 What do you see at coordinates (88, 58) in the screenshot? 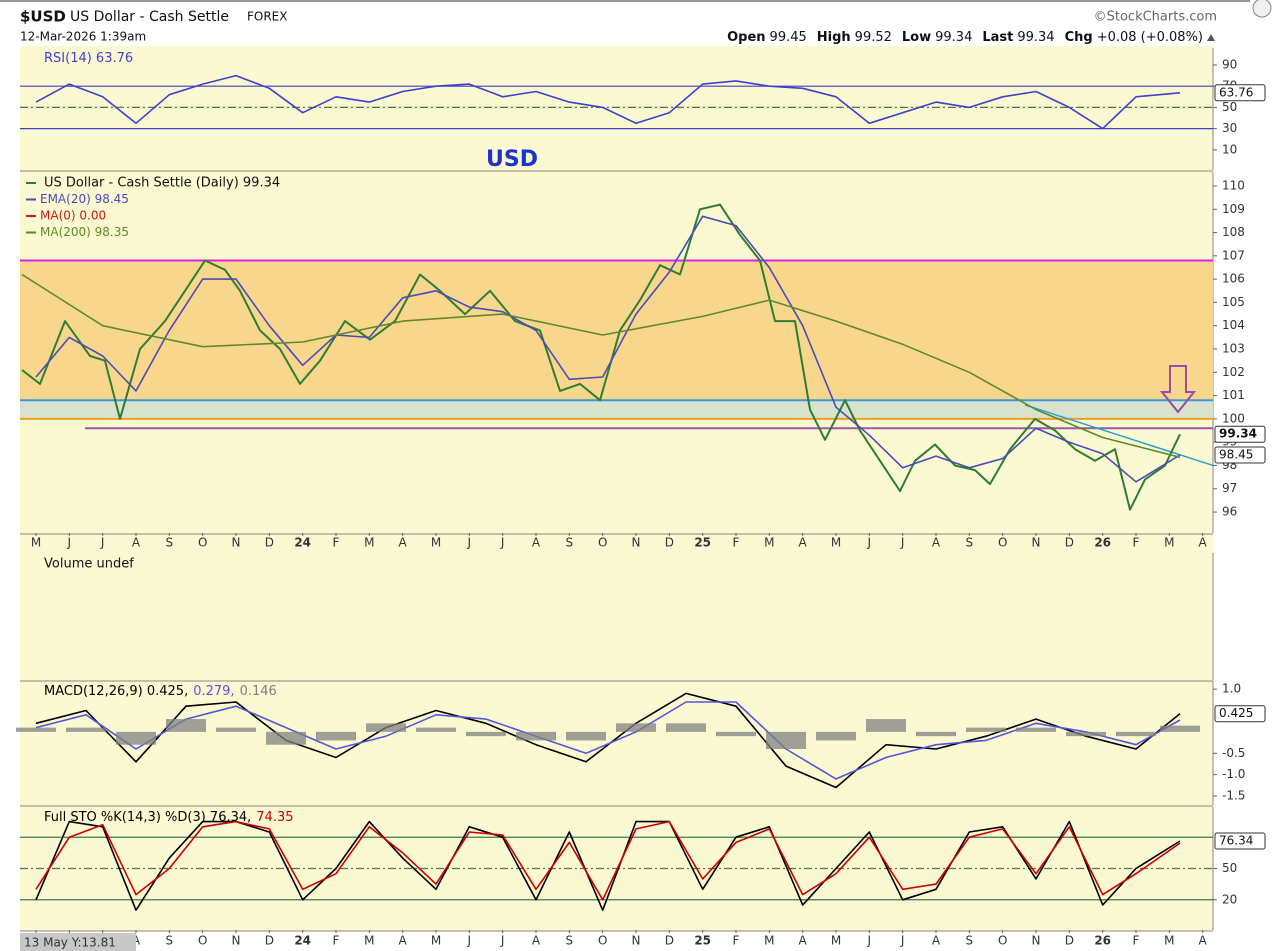
I see `legend: RSI(14) 63.76` at bounding box center [88, 58].